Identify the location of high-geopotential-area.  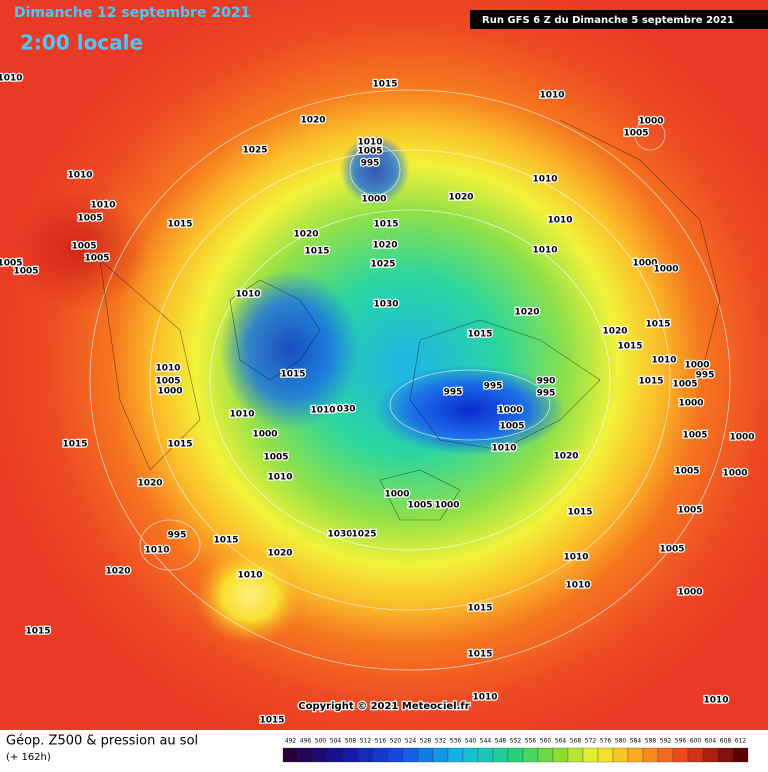
(80, 250).